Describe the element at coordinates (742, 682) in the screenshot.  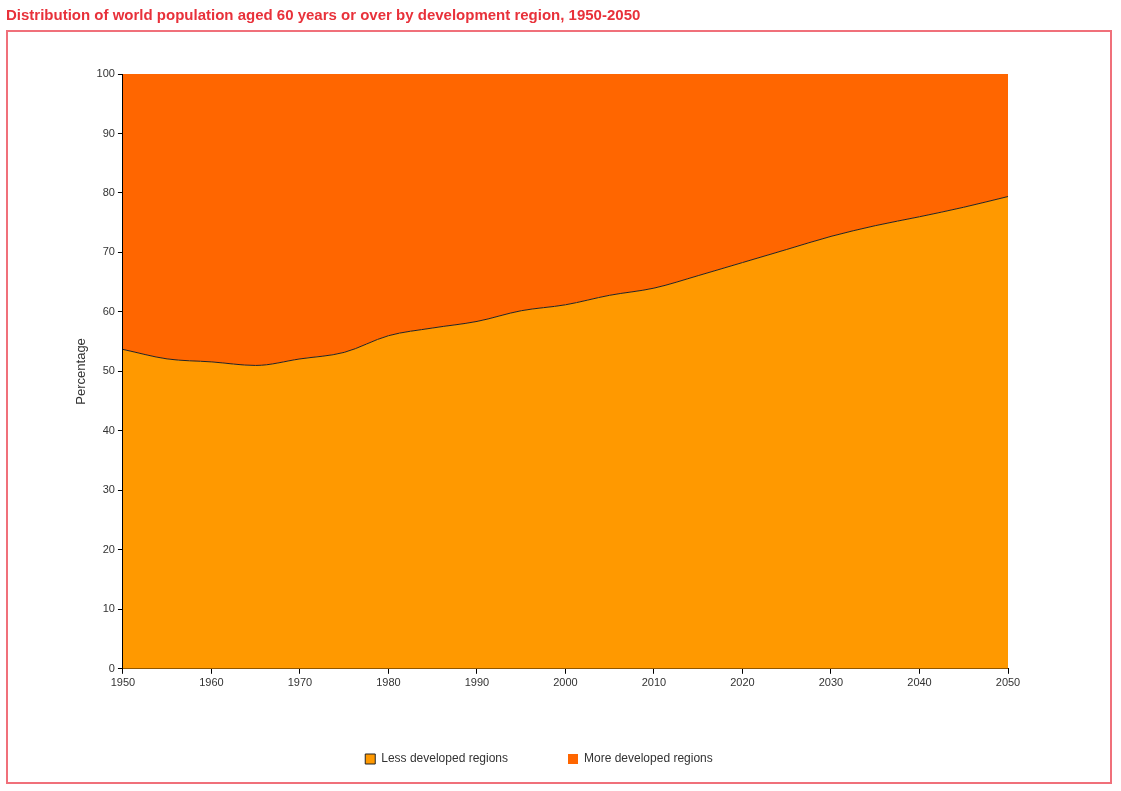
I see `x-tick-label: 2020` at that location.